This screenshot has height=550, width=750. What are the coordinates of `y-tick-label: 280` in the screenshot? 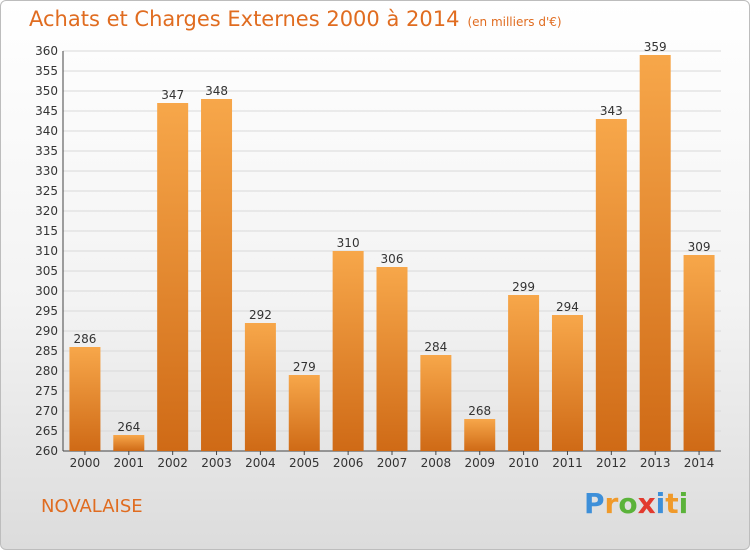 It's located at (46, 371).